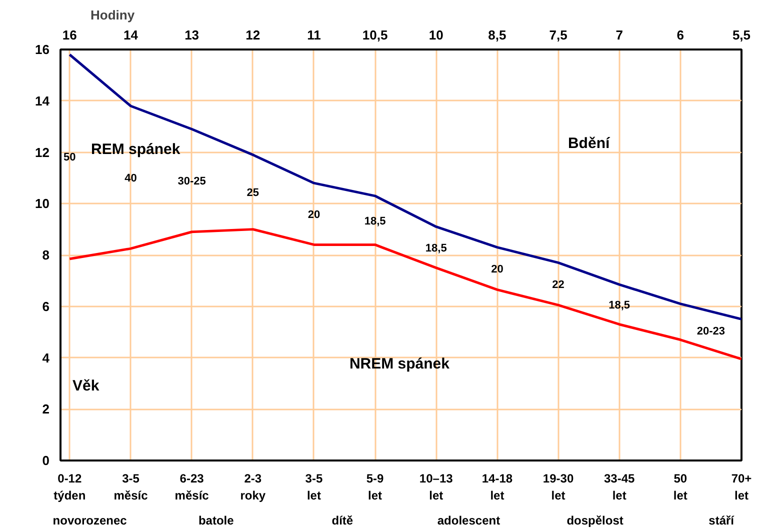  What do you see at coordinates (46, 409) in the screenshot?
I see `y-tick-label: 2` at bounding box center [46, 409].